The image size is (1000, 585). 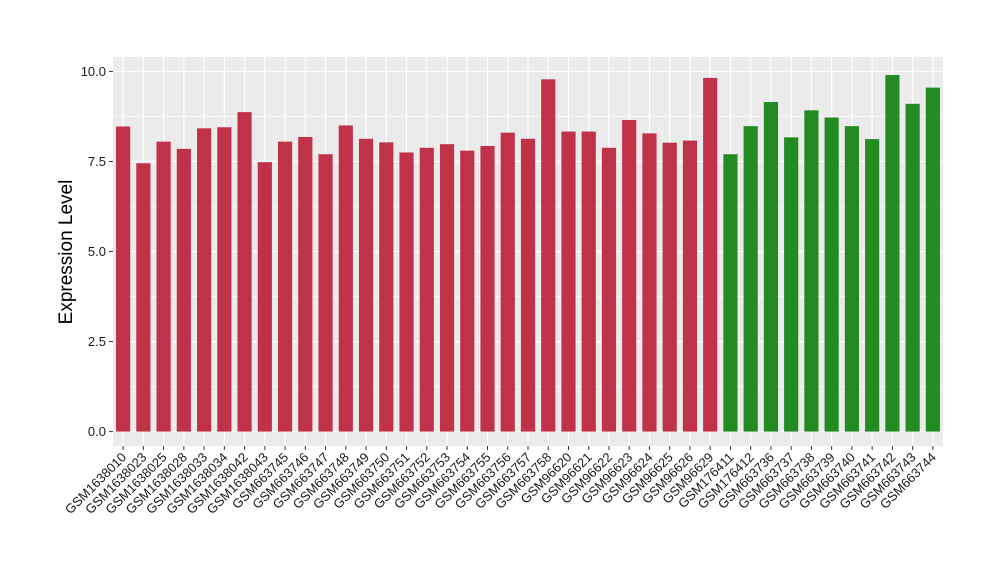 What do you see at coordinates (912, 267) in the screenshot?
I see `bar-GSM663743` at bounding box center [912, 267].